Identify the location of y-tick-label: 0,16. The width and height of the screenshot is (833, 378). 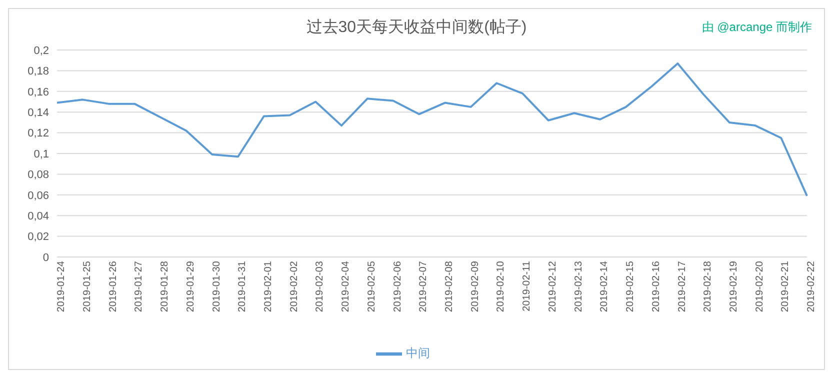
(38, 92).